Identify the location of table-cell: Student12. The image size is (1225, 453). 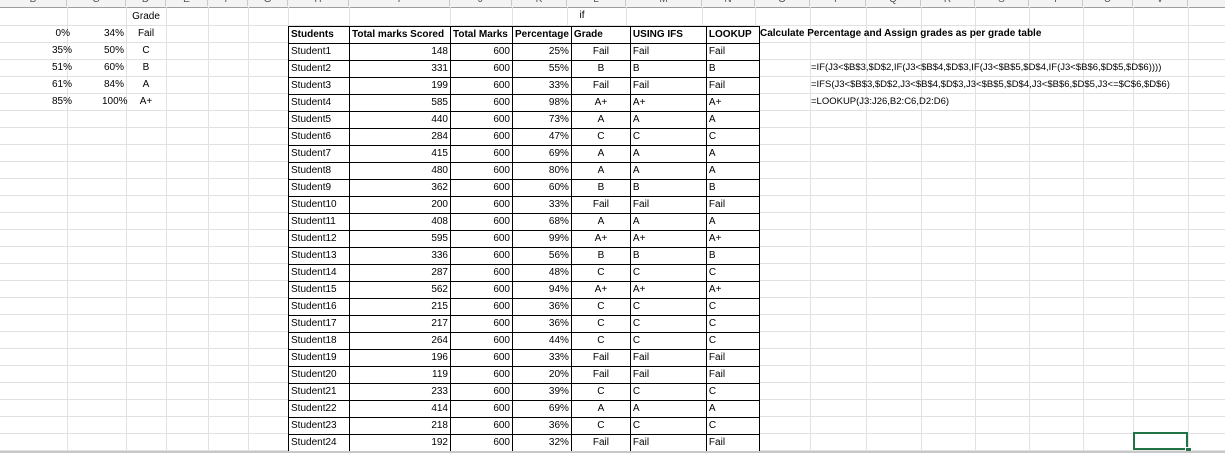
(319, 239).